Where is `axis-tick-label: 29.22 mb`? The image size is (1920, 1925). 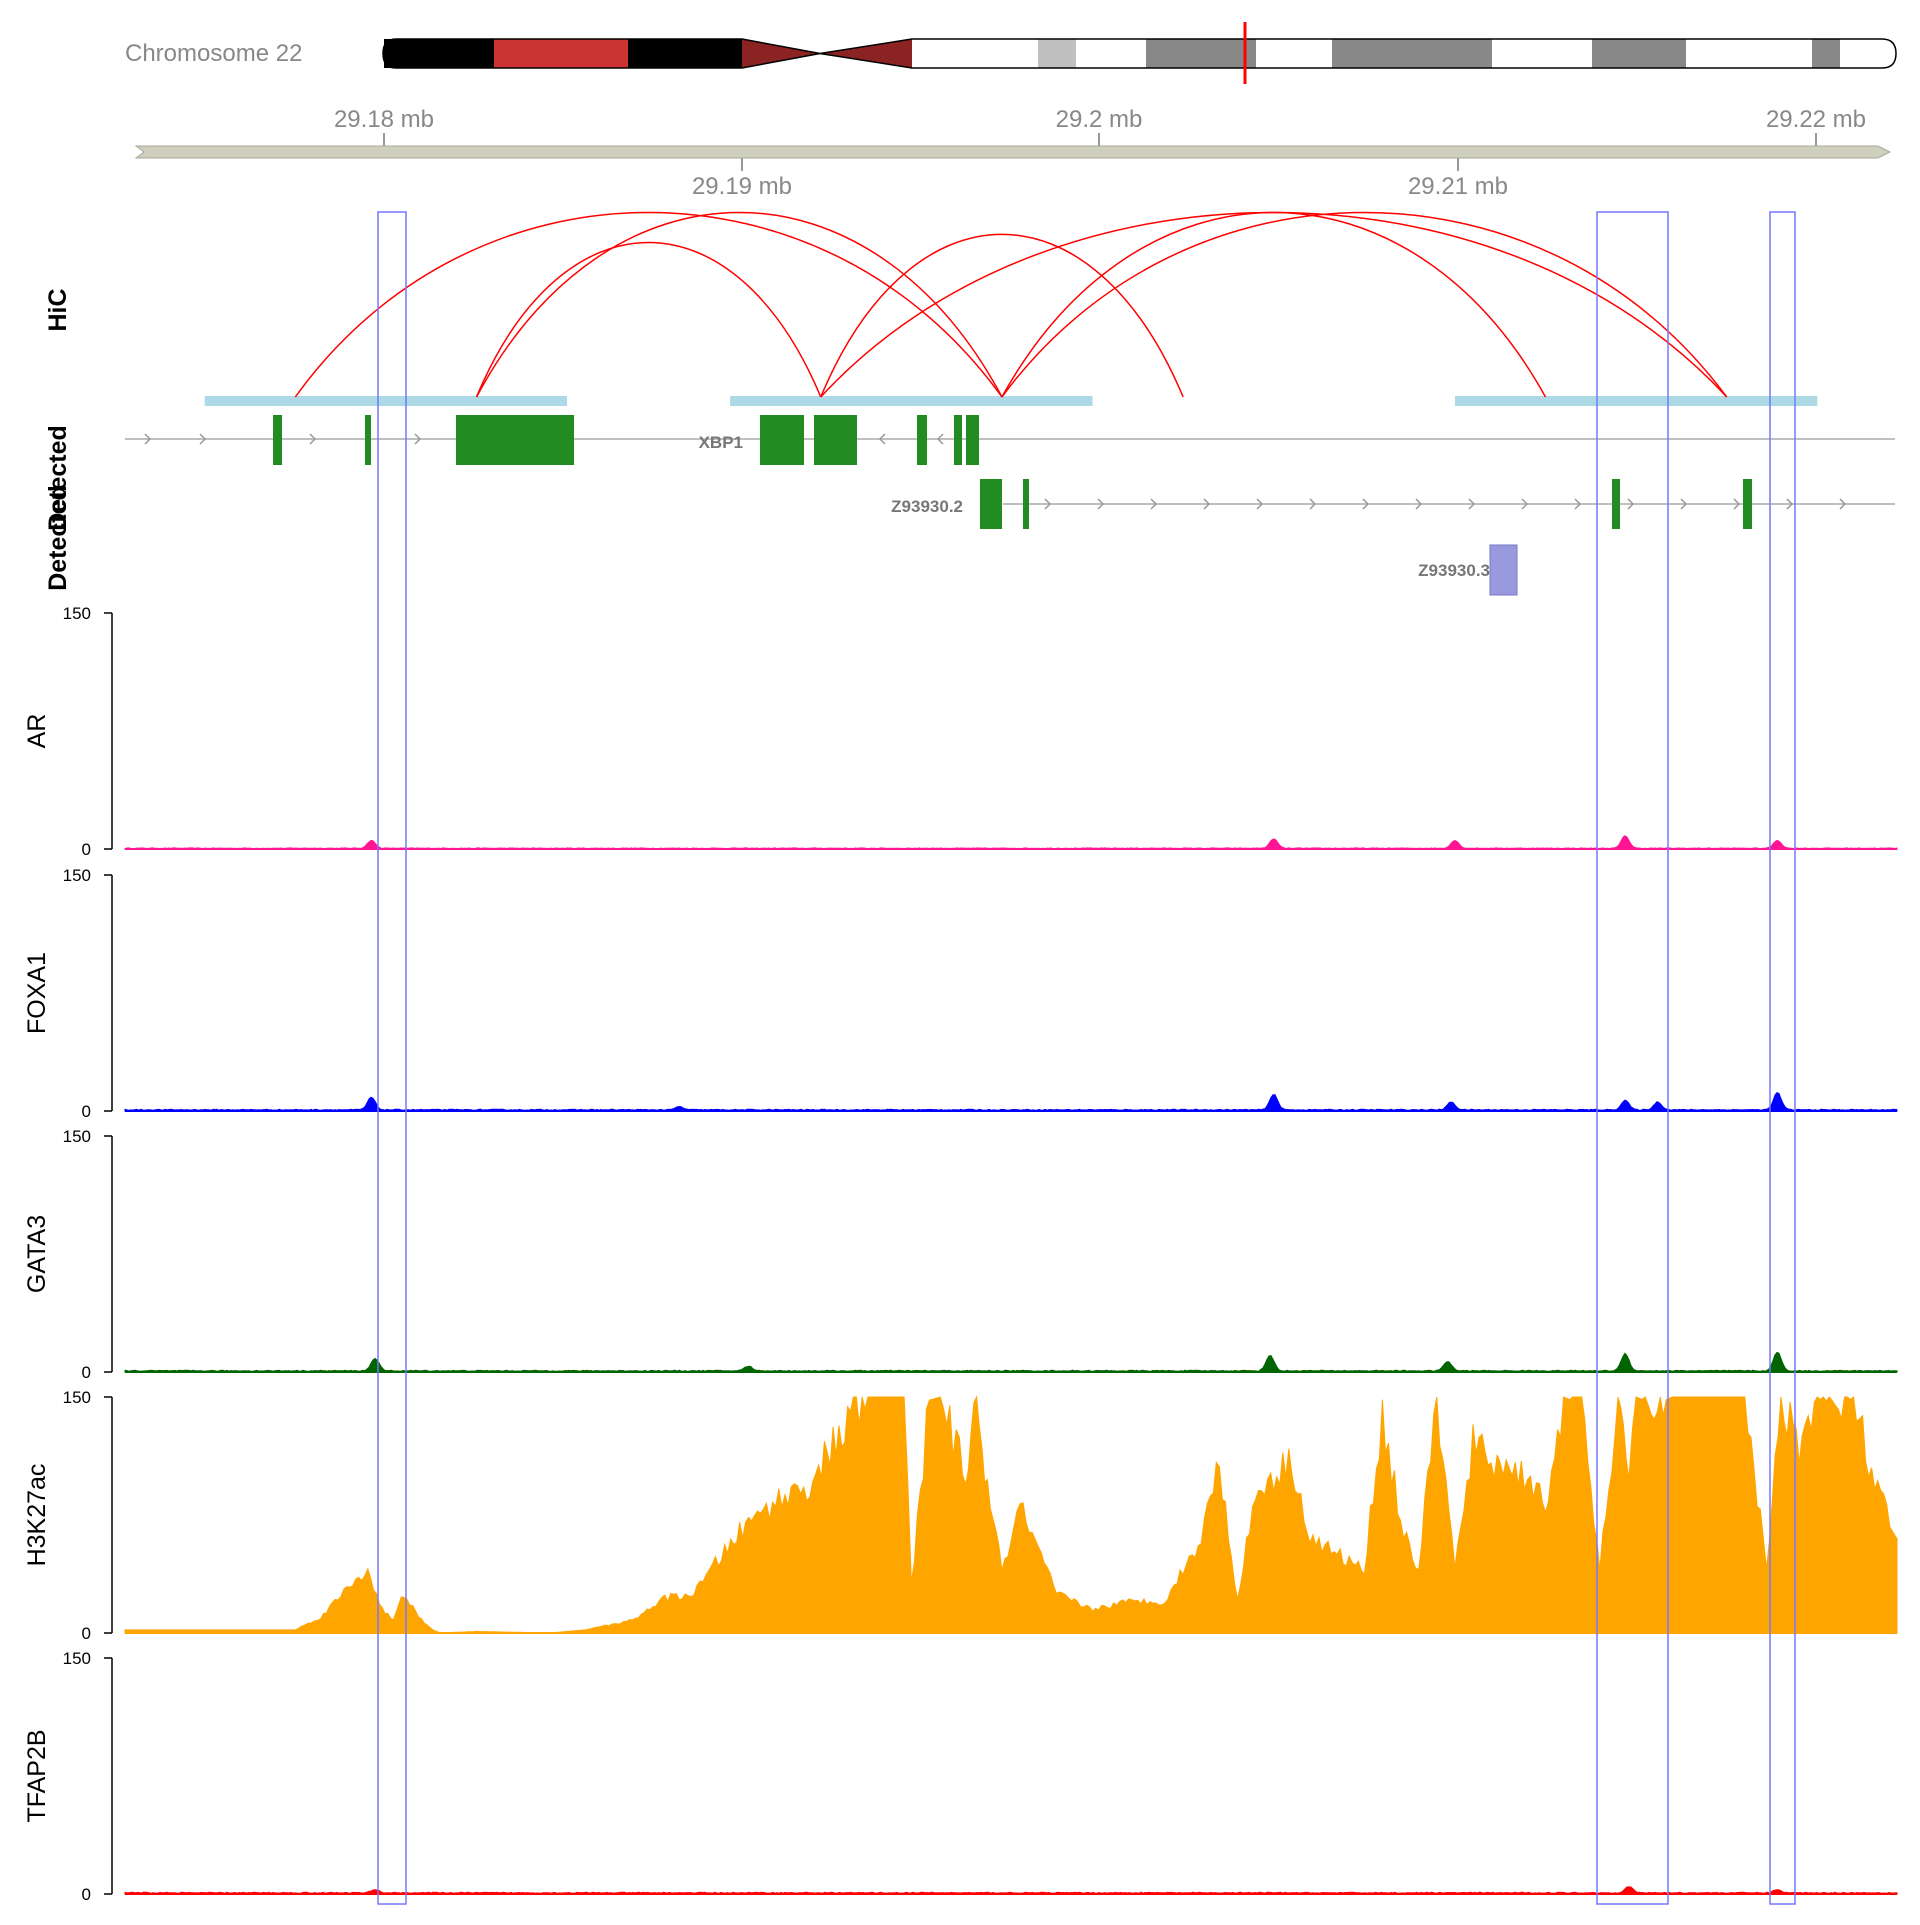
axis-tick-label: 29.22 mb is located at coordinates (1816, 119).